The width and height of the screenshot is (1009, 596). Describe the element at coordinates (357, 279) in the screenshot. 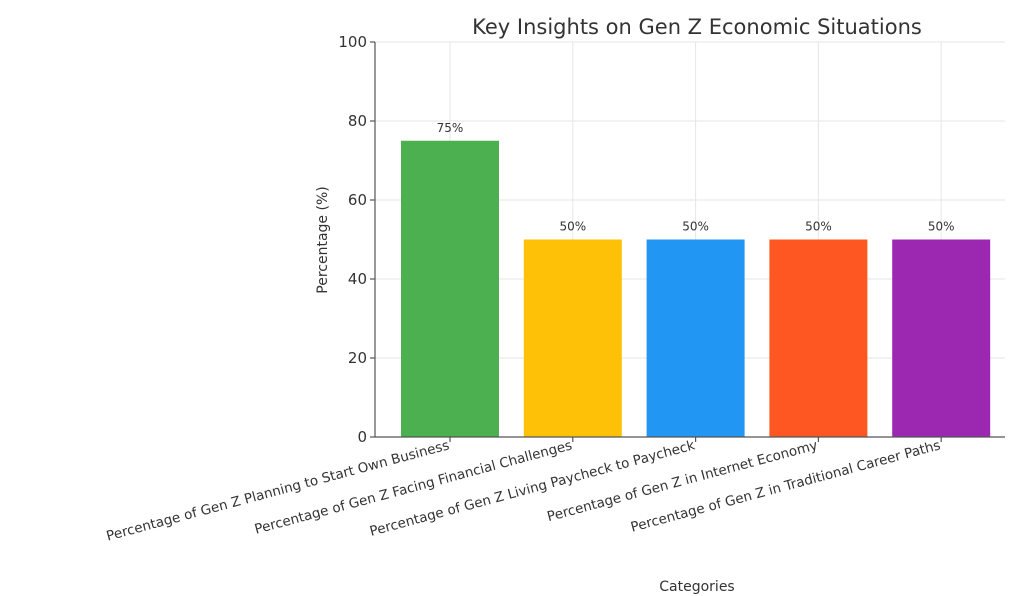

I see `y-tick-label: 40` at that location.